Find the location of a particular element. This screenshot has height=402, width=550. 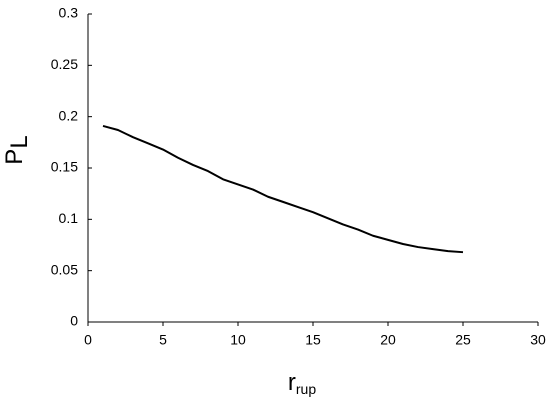

x-tick-label: 25 is located at coordinates (463, 340).